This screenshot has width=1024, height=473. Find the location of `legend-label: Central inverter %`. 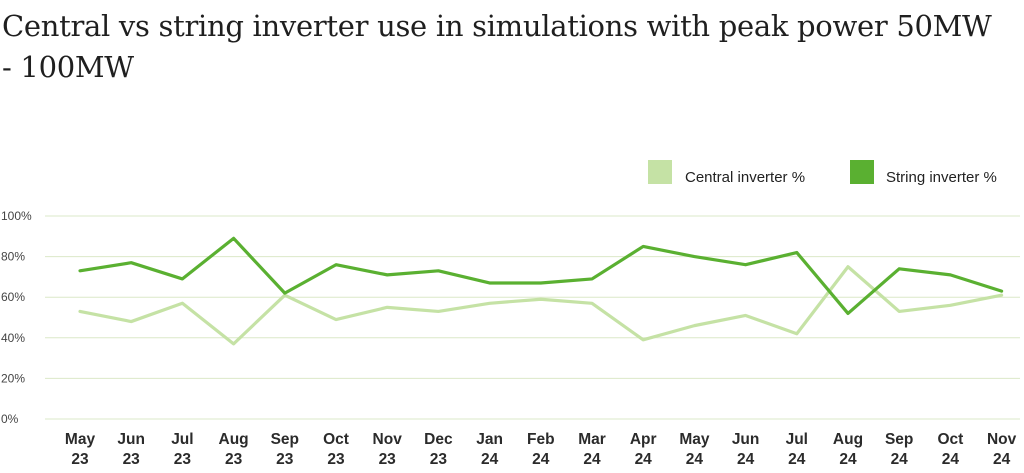

legend-label: Central inverter % is located at coordinates (745, 177).